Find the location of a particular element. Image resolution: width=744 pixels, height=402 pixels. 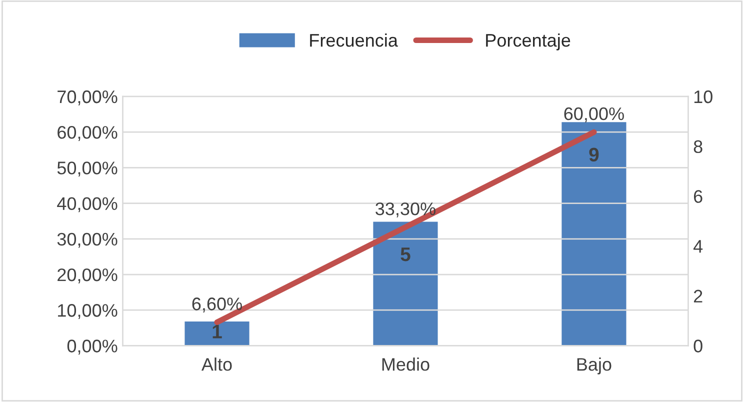

y-tick-label: 40,00% is located at coordinates (87, 204).